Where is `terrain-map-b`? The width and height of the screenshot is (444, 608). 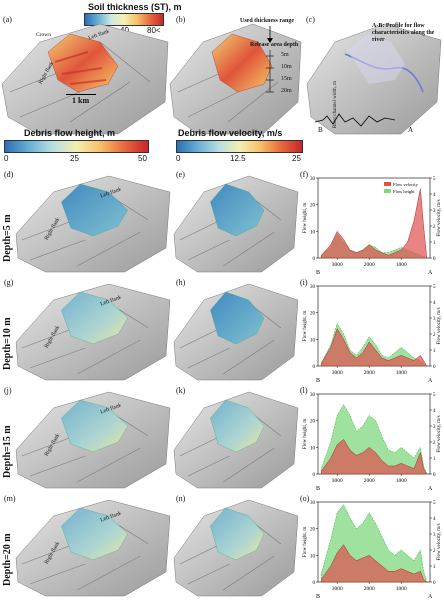
terrain-map-b is located at coordinates (235, 79).